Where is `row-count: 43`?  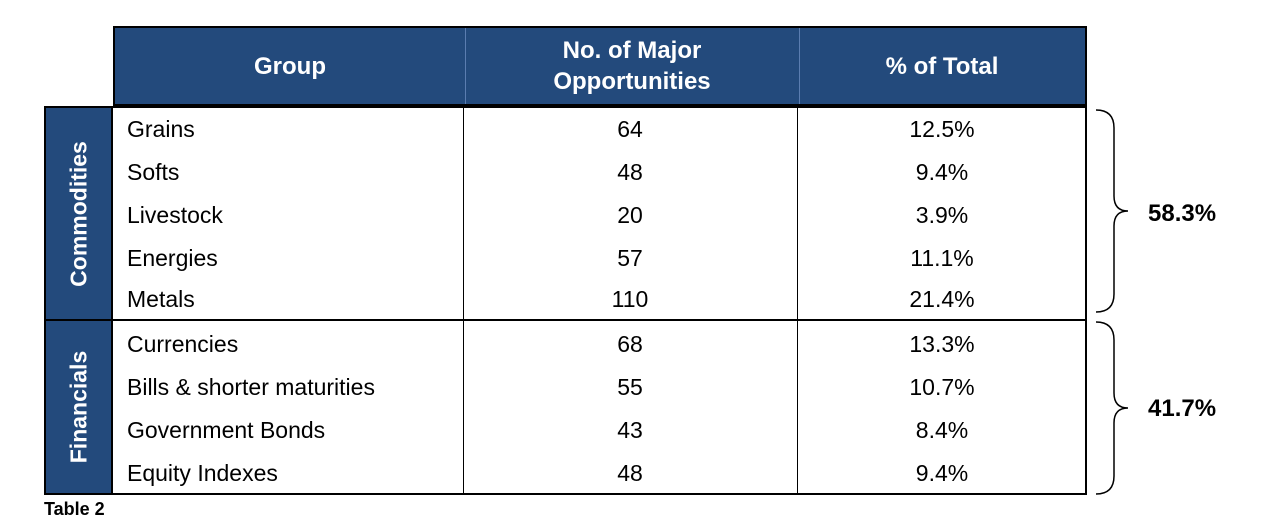 row-count: 43 is located at coordinates (630, 430).